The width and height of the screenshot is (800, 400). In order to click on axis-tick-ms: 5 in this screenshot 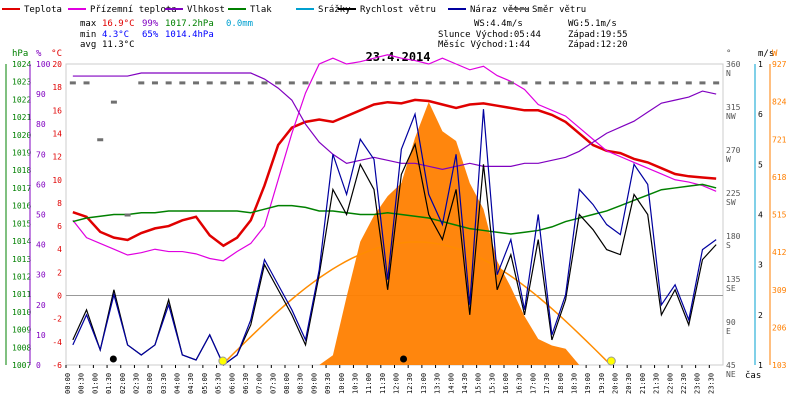, I will do `click(760, 164)`.